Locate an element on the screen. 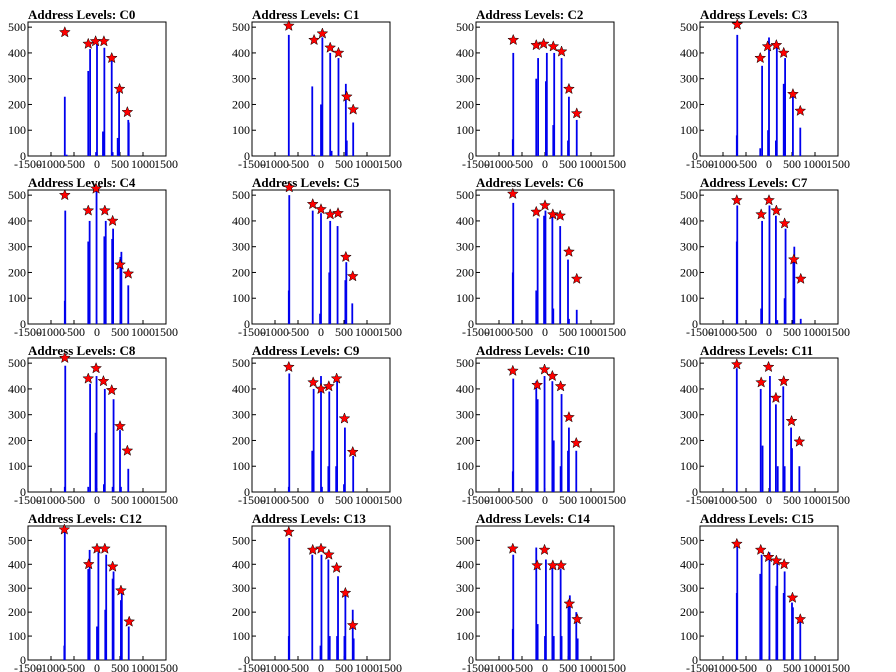 Image resolution: width=896 pixels, height=672 pixels. panel-title: Address Levels: C3 is located at coordinates (754, 14).